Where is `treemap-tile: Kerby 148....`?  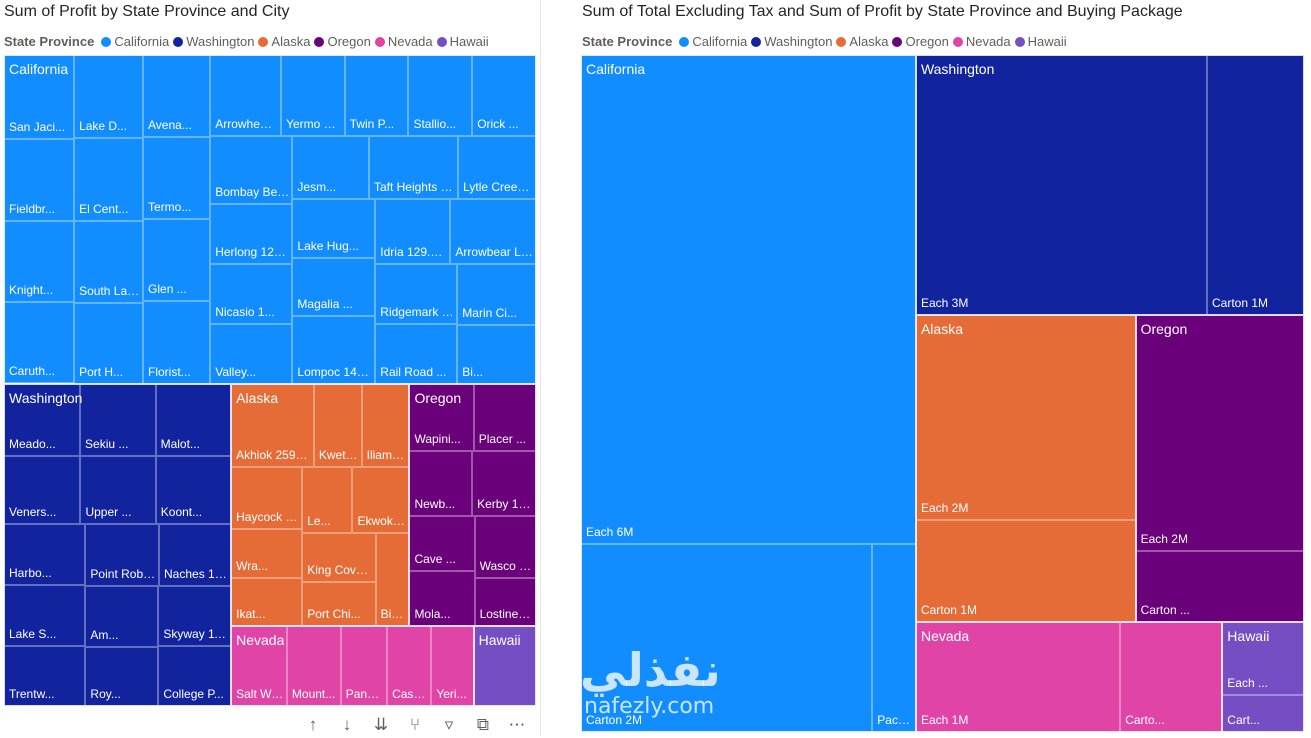
treemap-tile: Kerby 148.... is located at coordinates (504, 484).